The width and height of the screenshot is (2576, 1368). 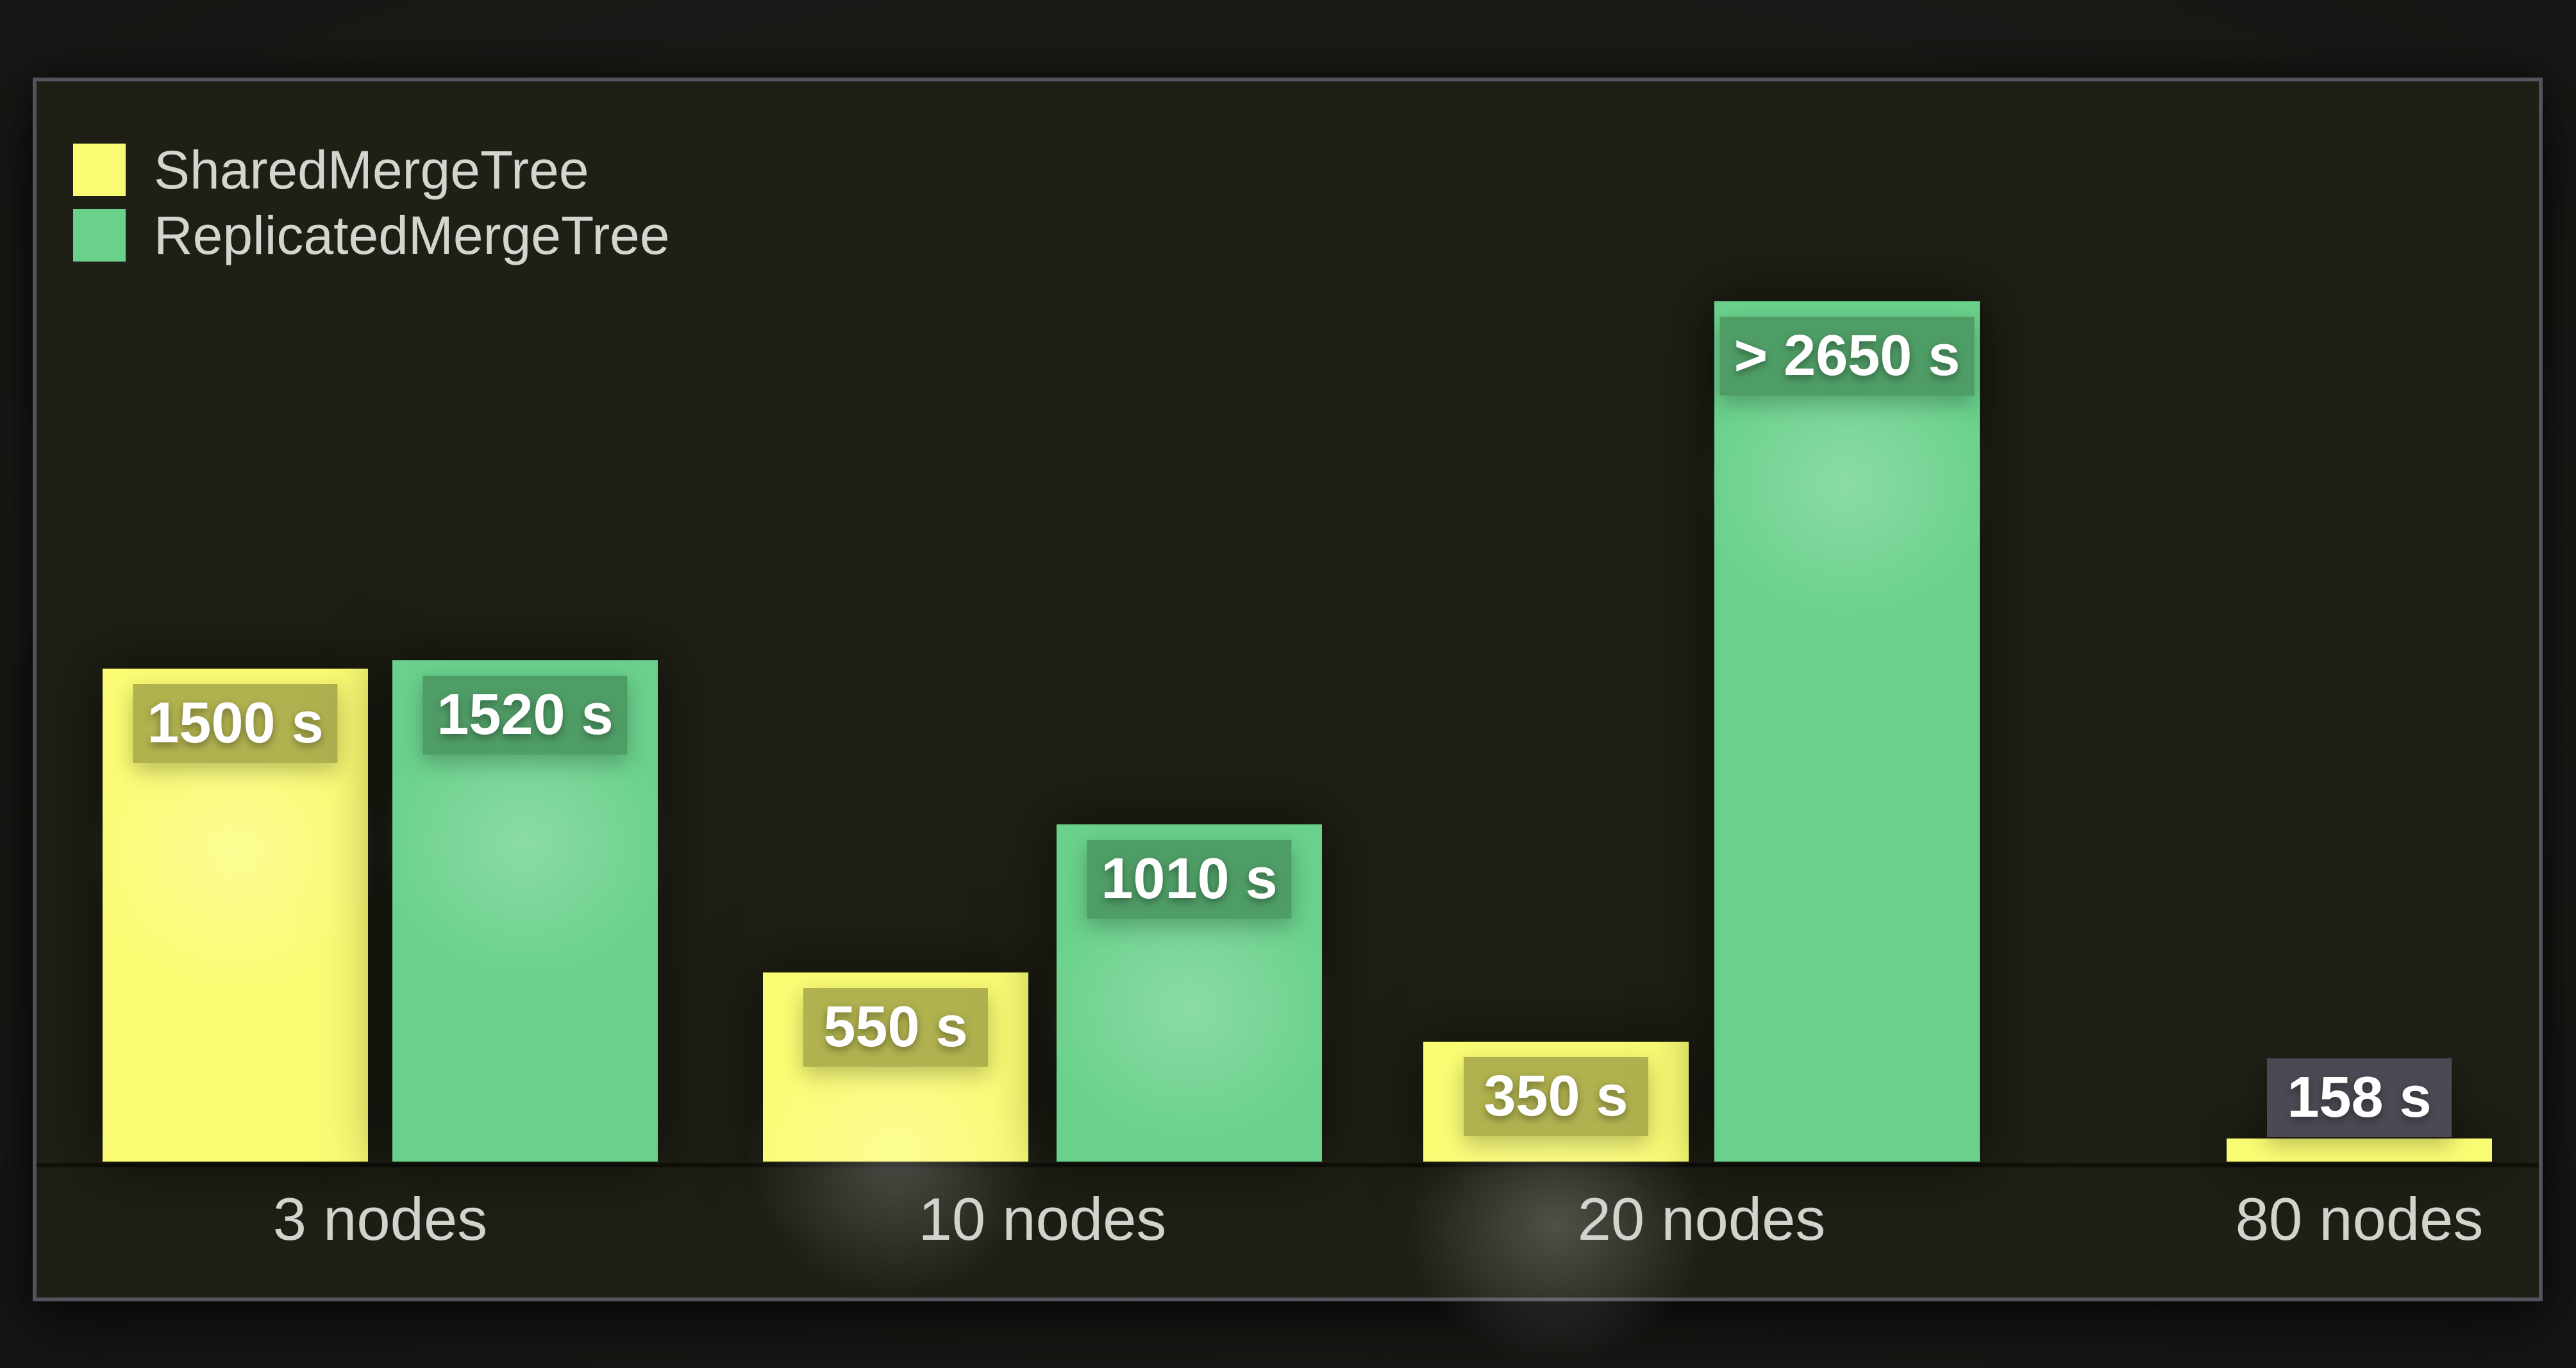 I want to click on x-axis-label-80-nodes: 80 nodes, so click(x=2359, y=1219).